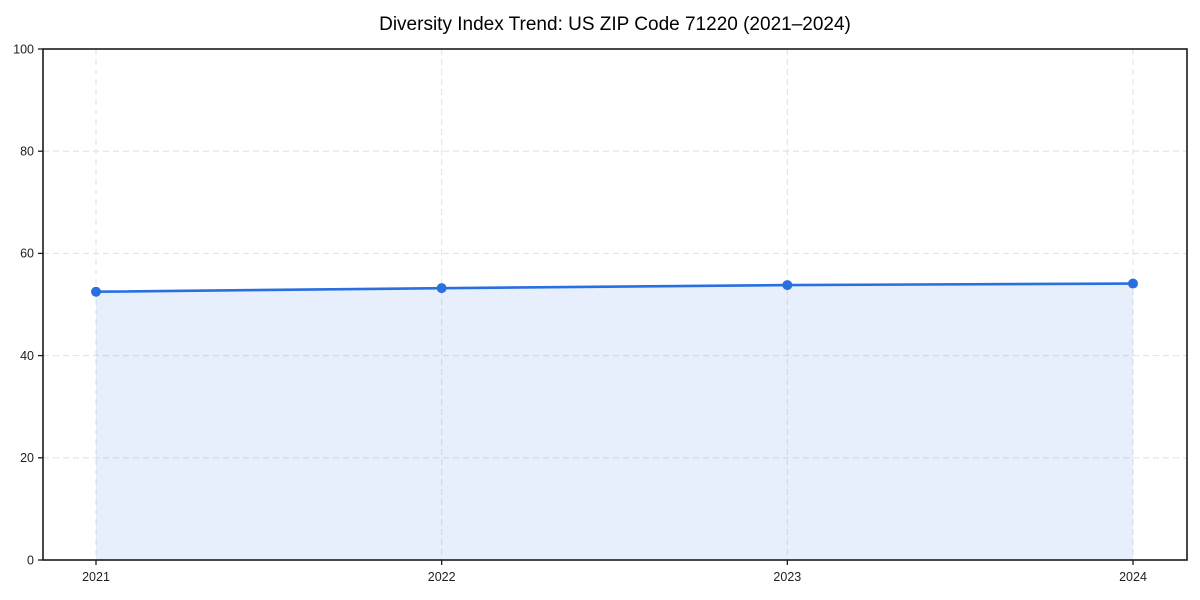  I want to click on x-tick-label: 2022, so click(442, 577).